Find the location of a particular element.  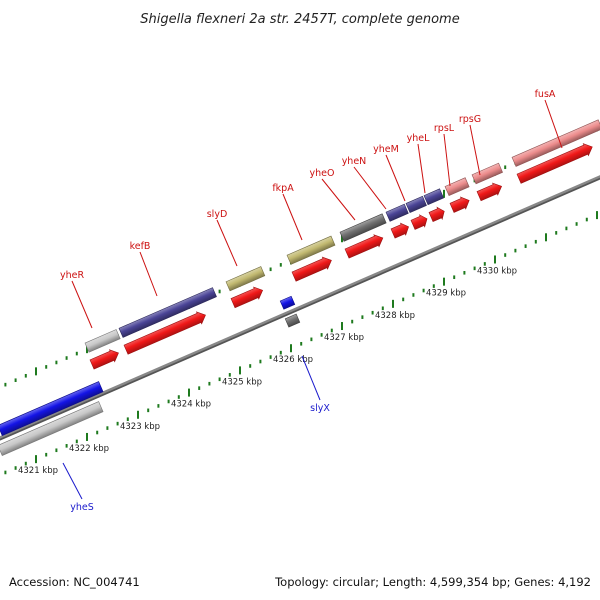

tick-label: 4321 kbp is located at coordinates (38, 471).